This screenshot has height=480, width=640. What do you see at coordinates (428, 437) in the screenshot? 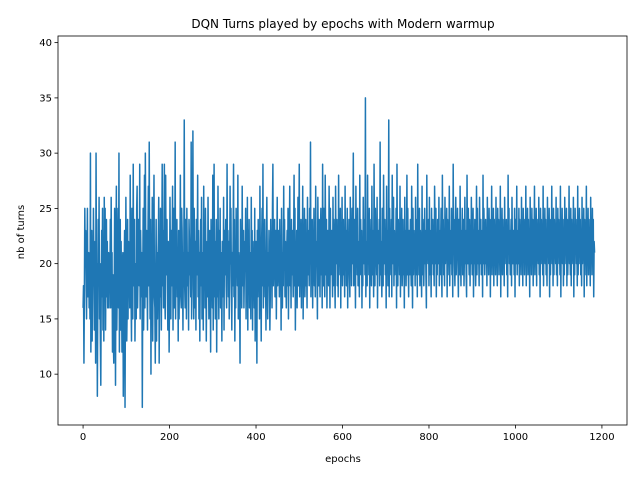
I see `x-tick-label: 800` at bounding box center [428, 437].